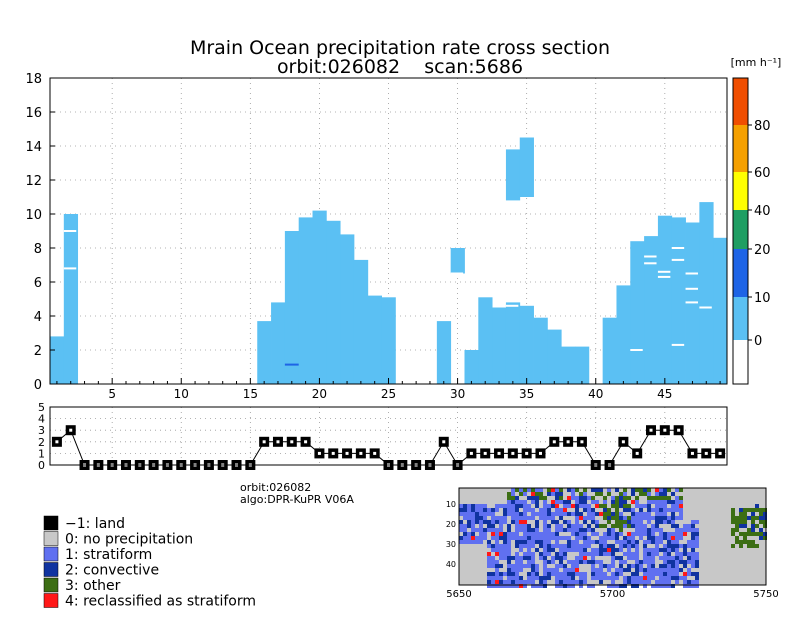  What do you see at coordinates (38, 249) in the screenshot?
I see `y-tick-label: 8` at bounding box center [38, 249].